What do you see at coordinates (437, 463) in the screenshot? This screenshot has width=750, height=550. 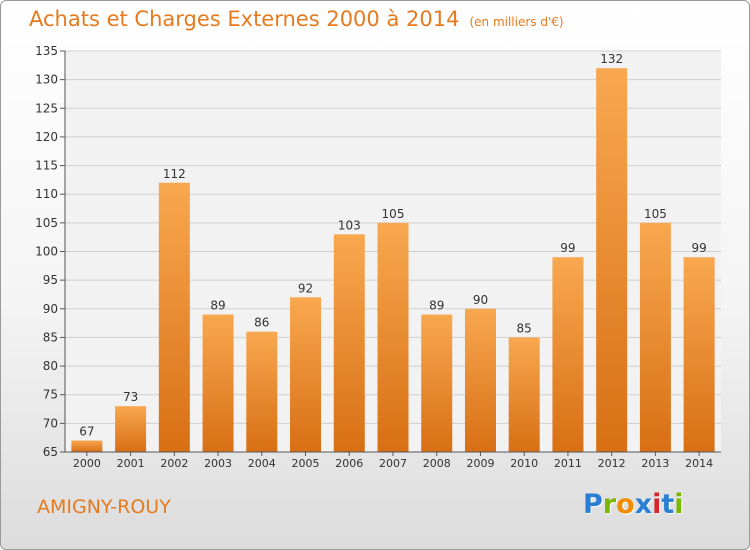 I see `x-tick-label: 2008` at bounding box center [437, 463].